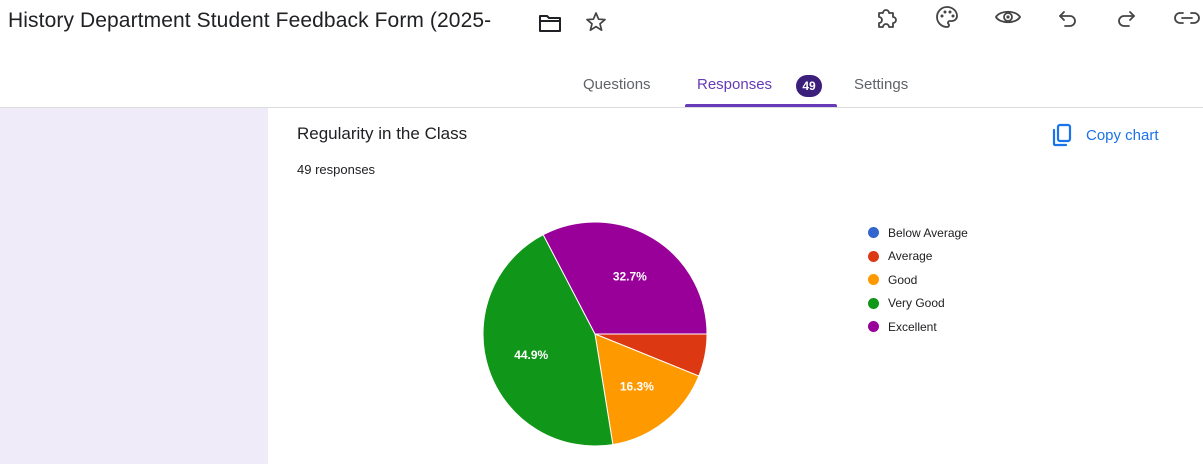 This screenshot has width=1203, height=465. I want to click on pie-chart-svg: 16.3% 44.9% 32.7%, so click(595, 334).